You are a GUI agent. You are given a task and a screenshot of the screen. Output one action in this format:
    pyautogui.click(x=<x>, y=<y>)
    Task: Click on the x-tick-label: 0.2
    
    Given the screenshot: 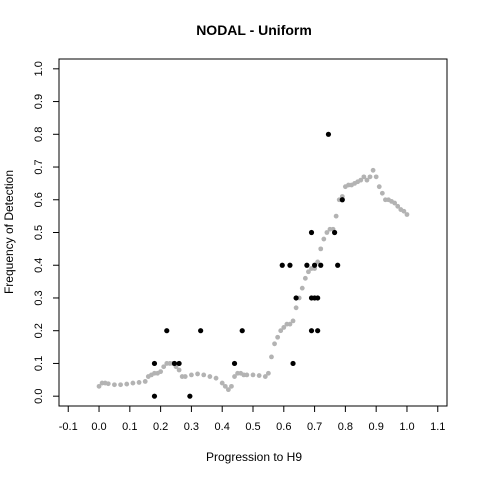 What is the action you would take?
    pyautogui.click(x=160, y=427)
    